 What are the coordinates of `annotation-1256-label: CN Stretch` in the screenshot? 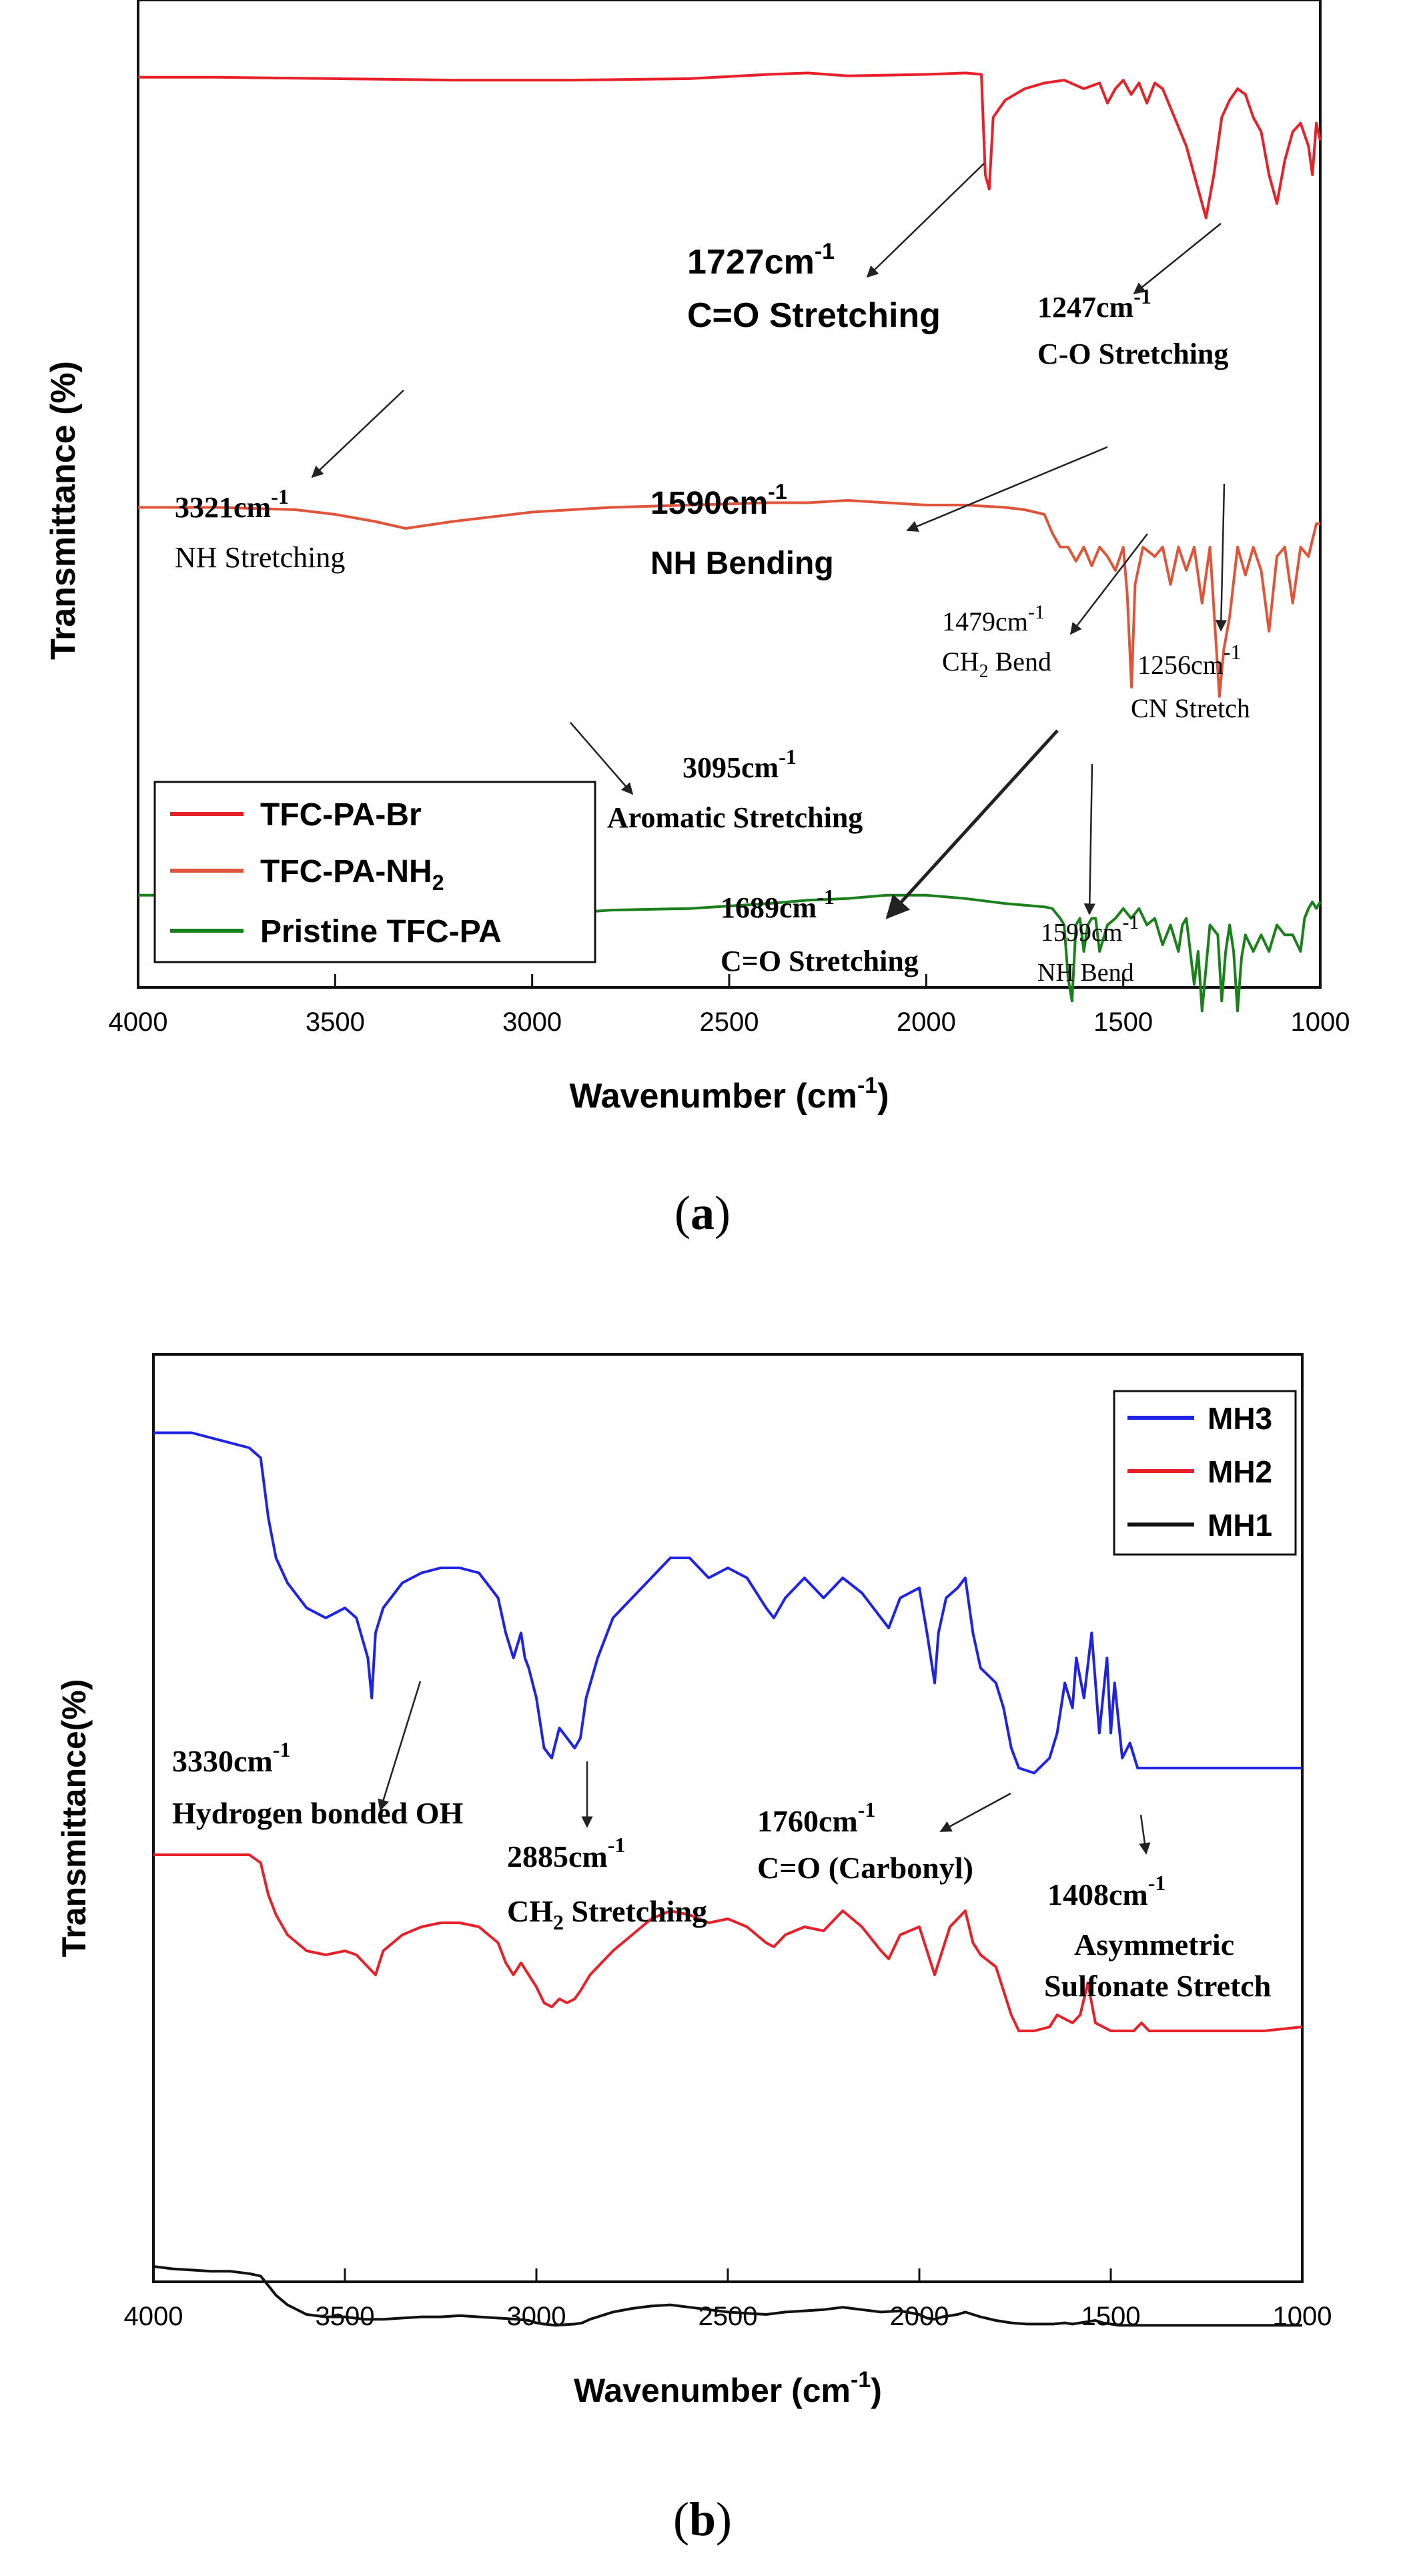 It's located at (1190, 708).